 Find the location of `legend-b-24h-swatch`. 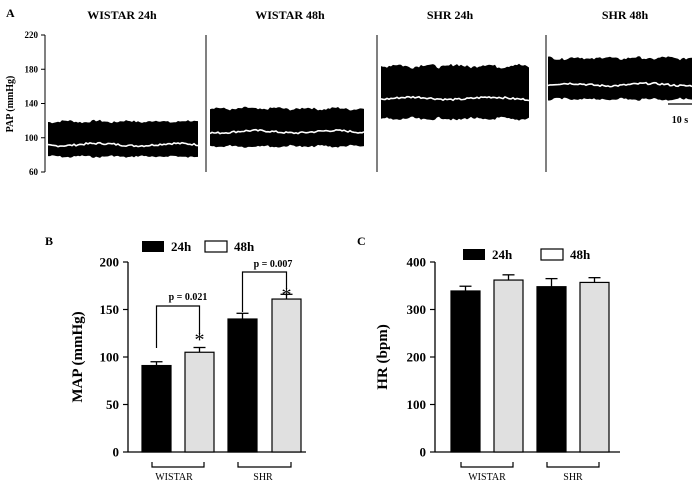

legend-b-24h-swatch is located at coordinates (153, 246).